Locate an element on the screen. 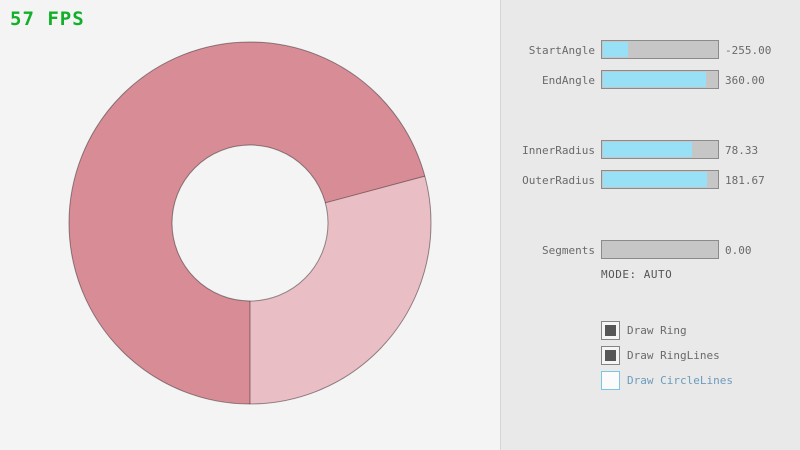 The height and width of the screenshot is (450, 800). check-row-draw-circlelines: Draw CircleLines is located at coordinates (667, 380).